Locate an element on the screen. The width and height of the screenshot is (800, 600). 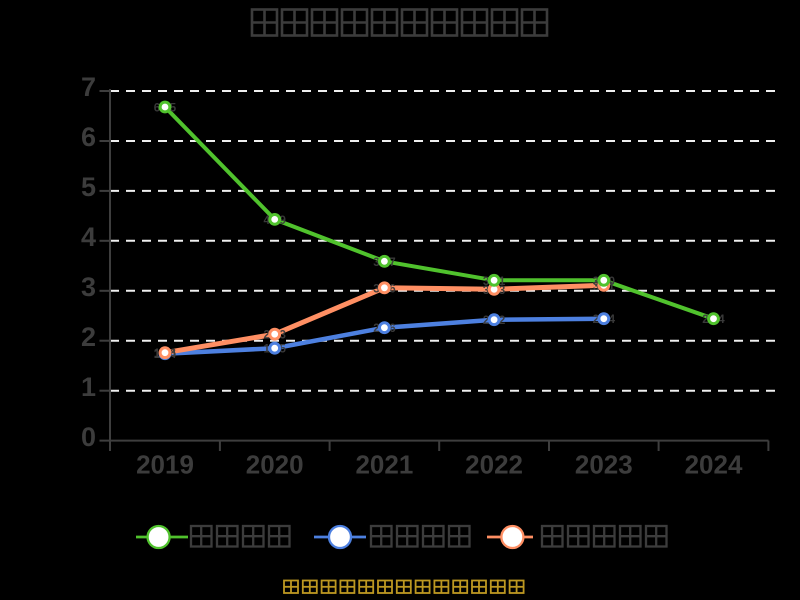
svg-text: 1 is located at coordinates (88, 387).